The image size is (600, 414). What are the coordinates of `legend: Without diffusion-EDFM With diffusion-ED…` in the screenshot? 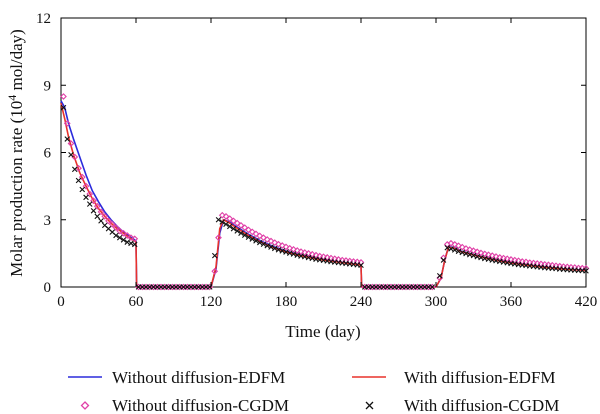 It's located at (313, 391).